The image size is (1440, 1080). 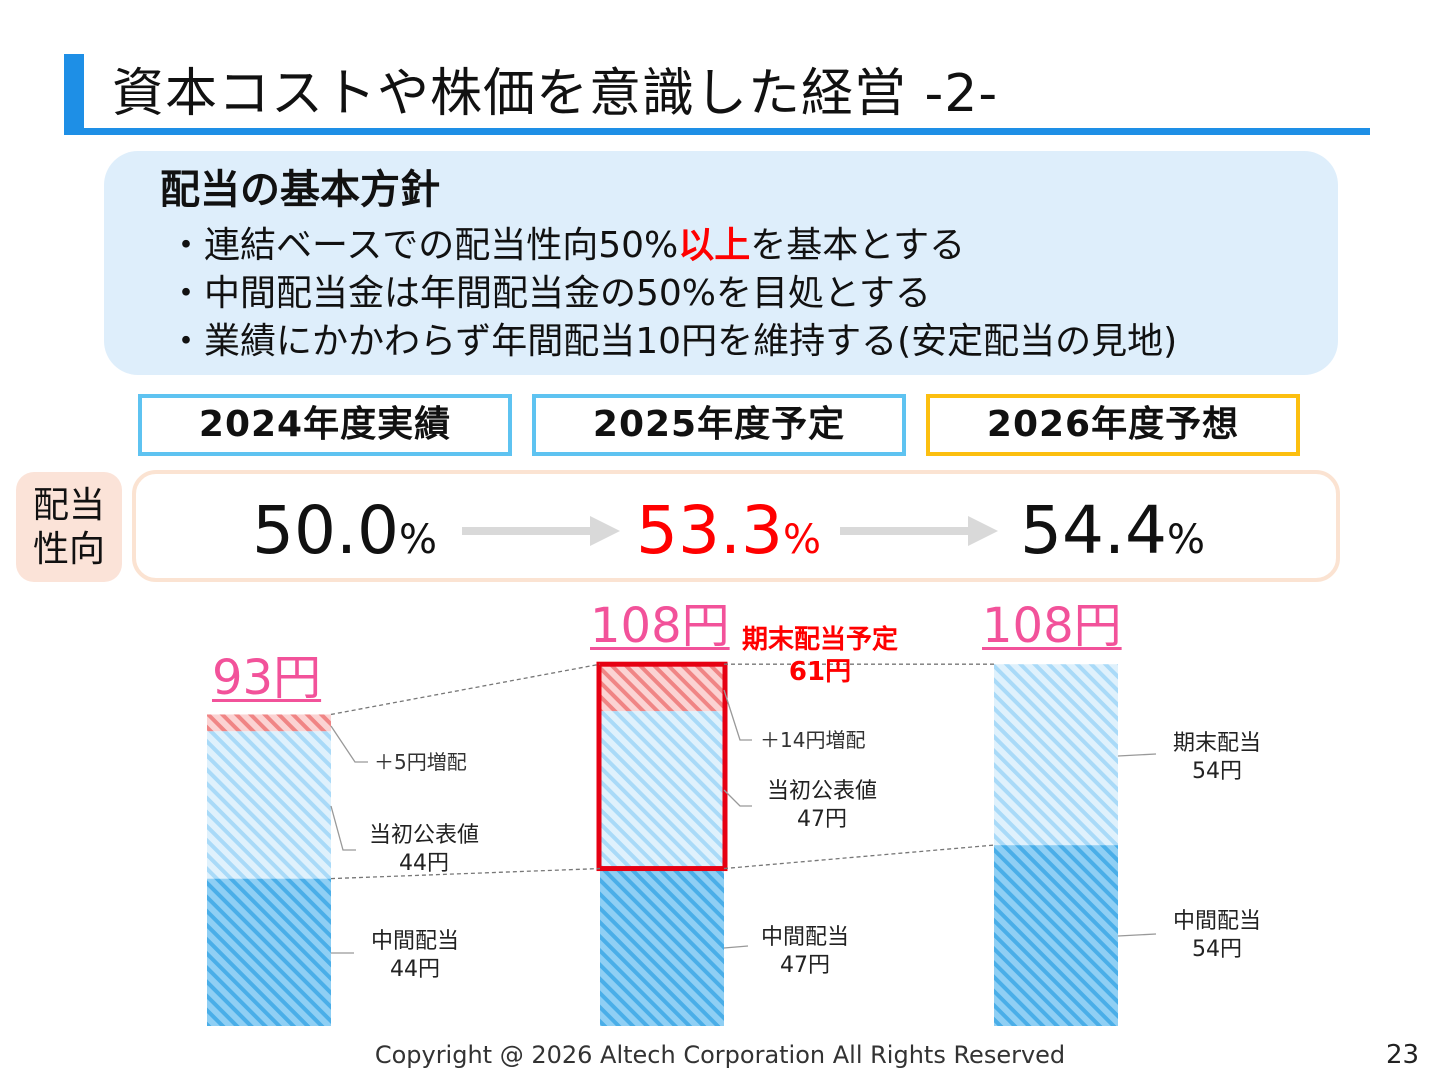 I want to click on policy-bullet-payout: ・連結ベースでの配当性向50%以上を基本とする, so click(x=566, y=246).